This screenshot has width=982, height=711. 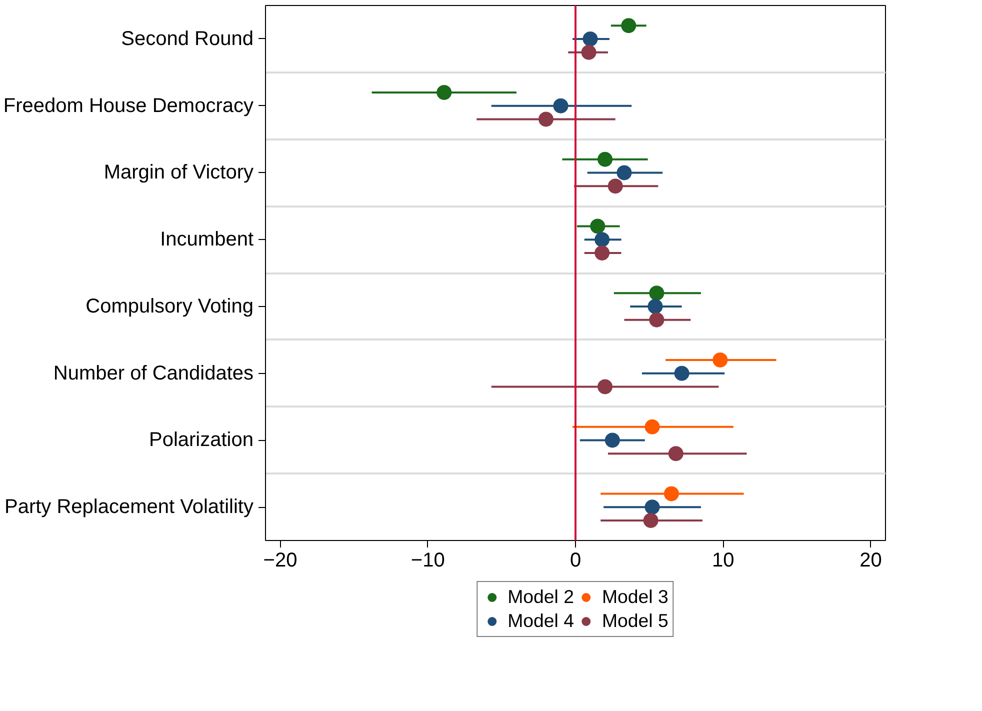 I want to click on y-tick-label: Freedom House Democracy, so click(x=128, y=105).